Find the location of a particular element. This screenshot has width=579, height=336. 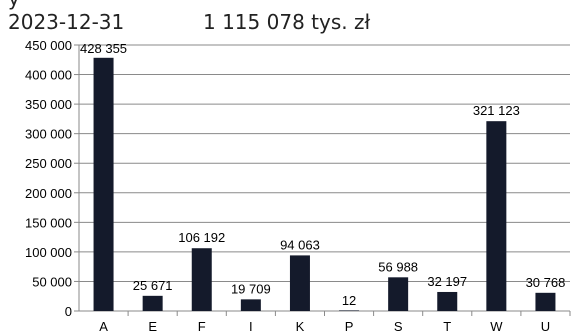

category-label-U: U is located at coordinates (545, 326).